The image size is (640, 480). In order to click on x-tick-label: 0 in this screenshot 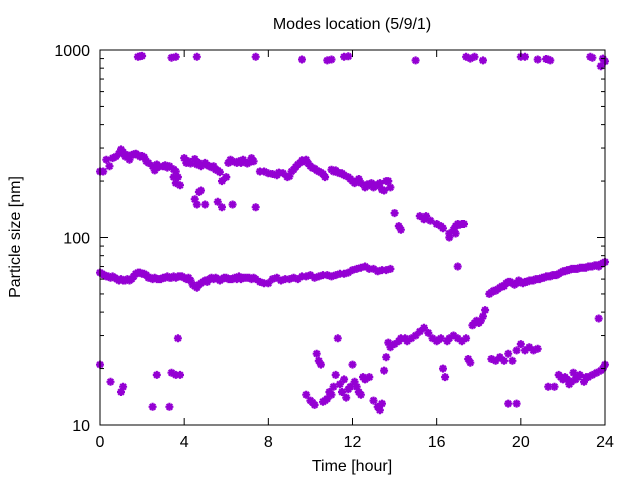, I will do `click(100, 442)`.